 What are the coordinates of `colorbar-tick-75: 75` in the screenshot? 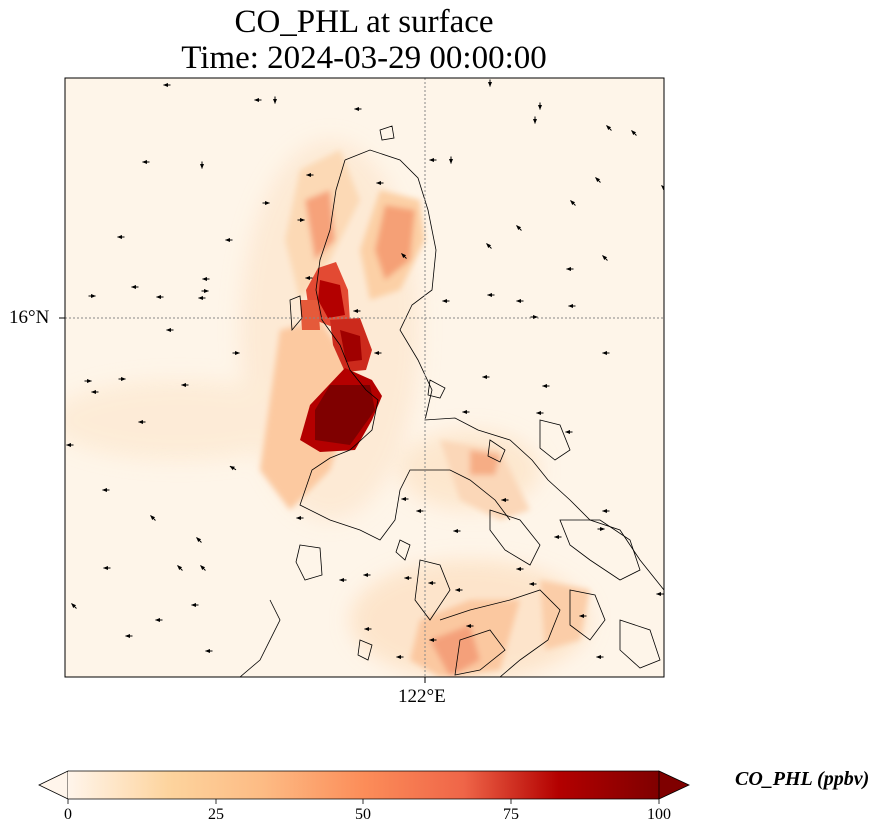 It's located at (511, 814).